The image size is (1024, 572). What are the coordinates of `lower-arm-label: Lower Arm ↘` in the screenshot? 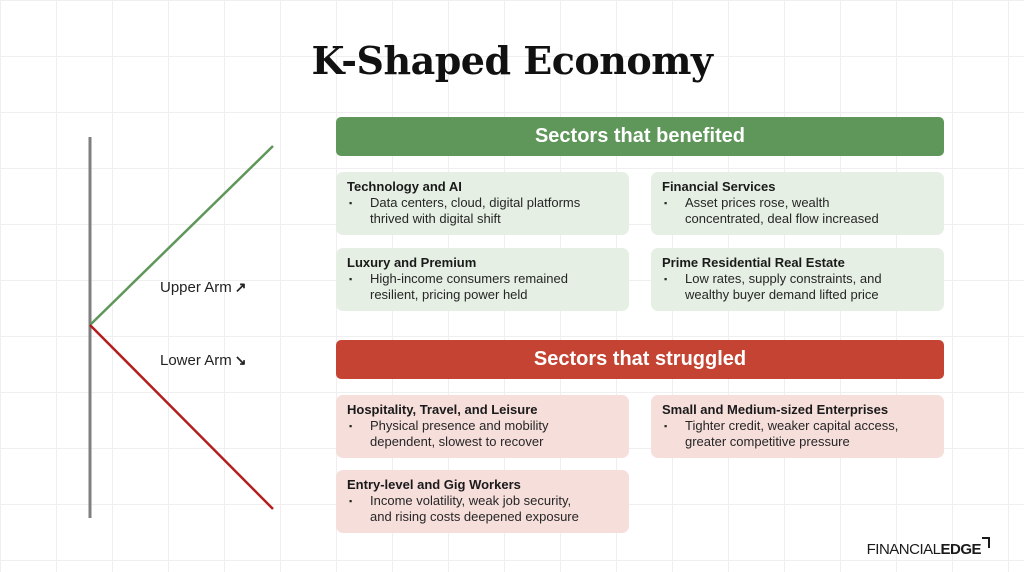 It's located at (203, 360).